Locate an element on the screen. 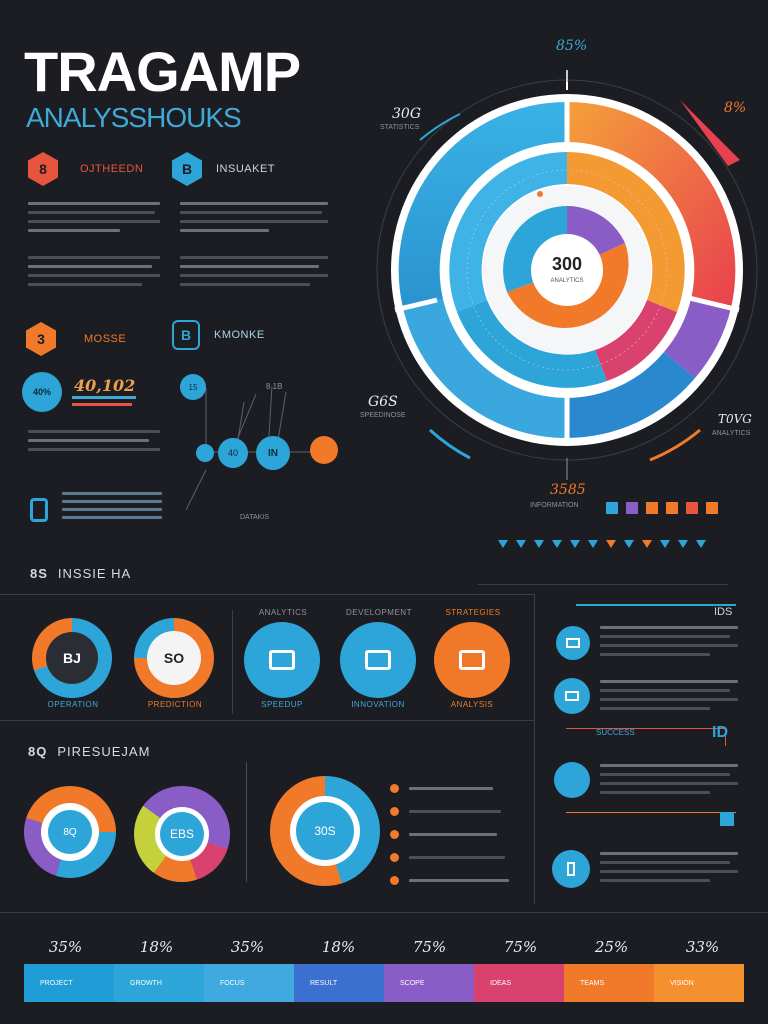  legend-list is located at coordinates (449, 834).